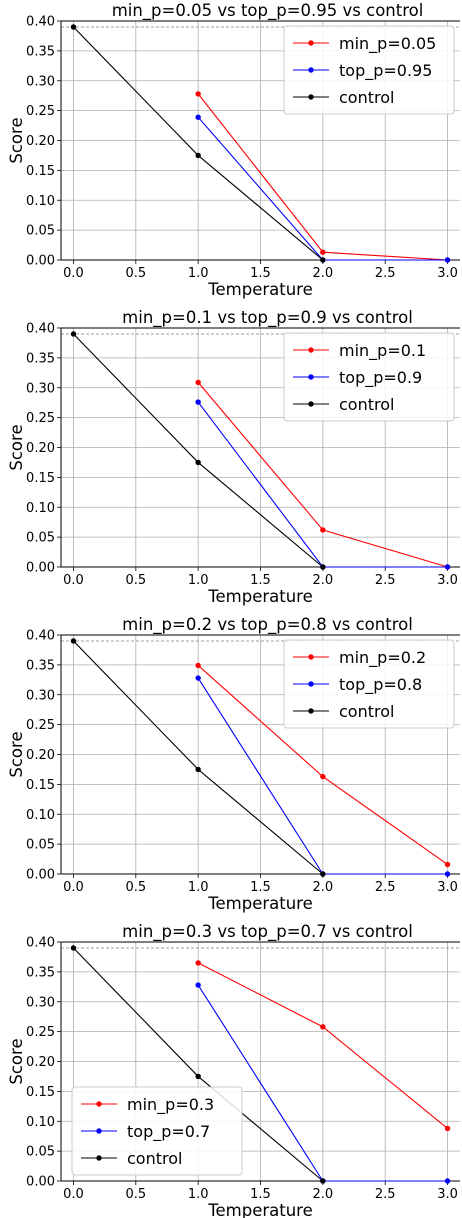 This screenshot has height=1218, width=462. Describe the element at coordinates (382, 351) in the screenshot. I see `legend-label: min_p=0.1` at that location.